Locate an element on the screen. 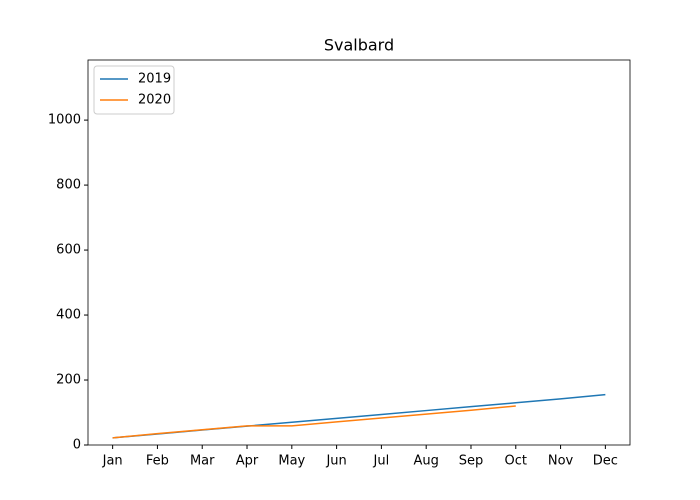 The image size is (700, 500). x-tick-label: Nov is located at coordinates (561, 461).